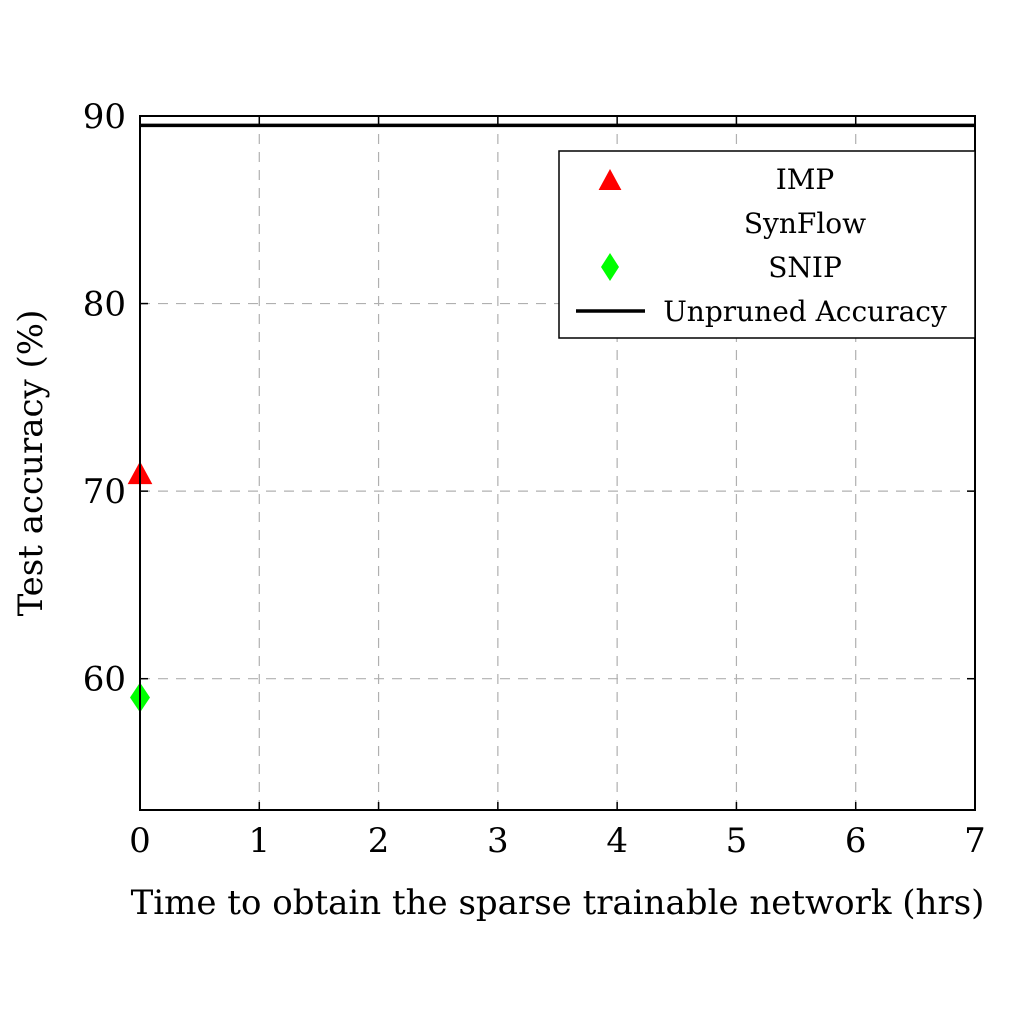 This screenshot has height=1024, width=1024. I want to click on legend-imp-marker, so click(610, 179).